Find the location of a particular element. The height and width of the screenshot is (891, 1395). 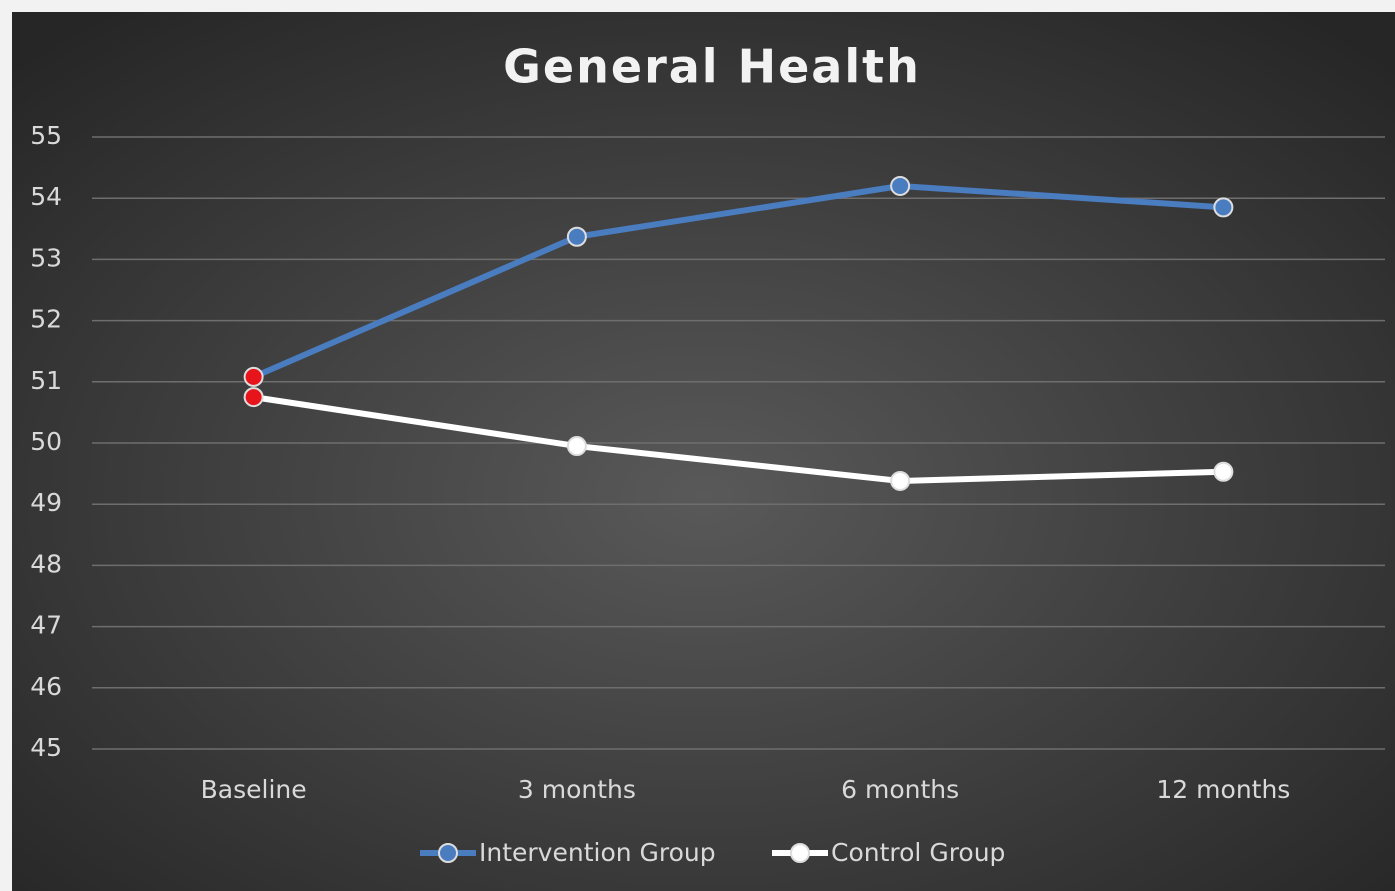

y-tick-label: 46 is located at coordinates (46, 686).